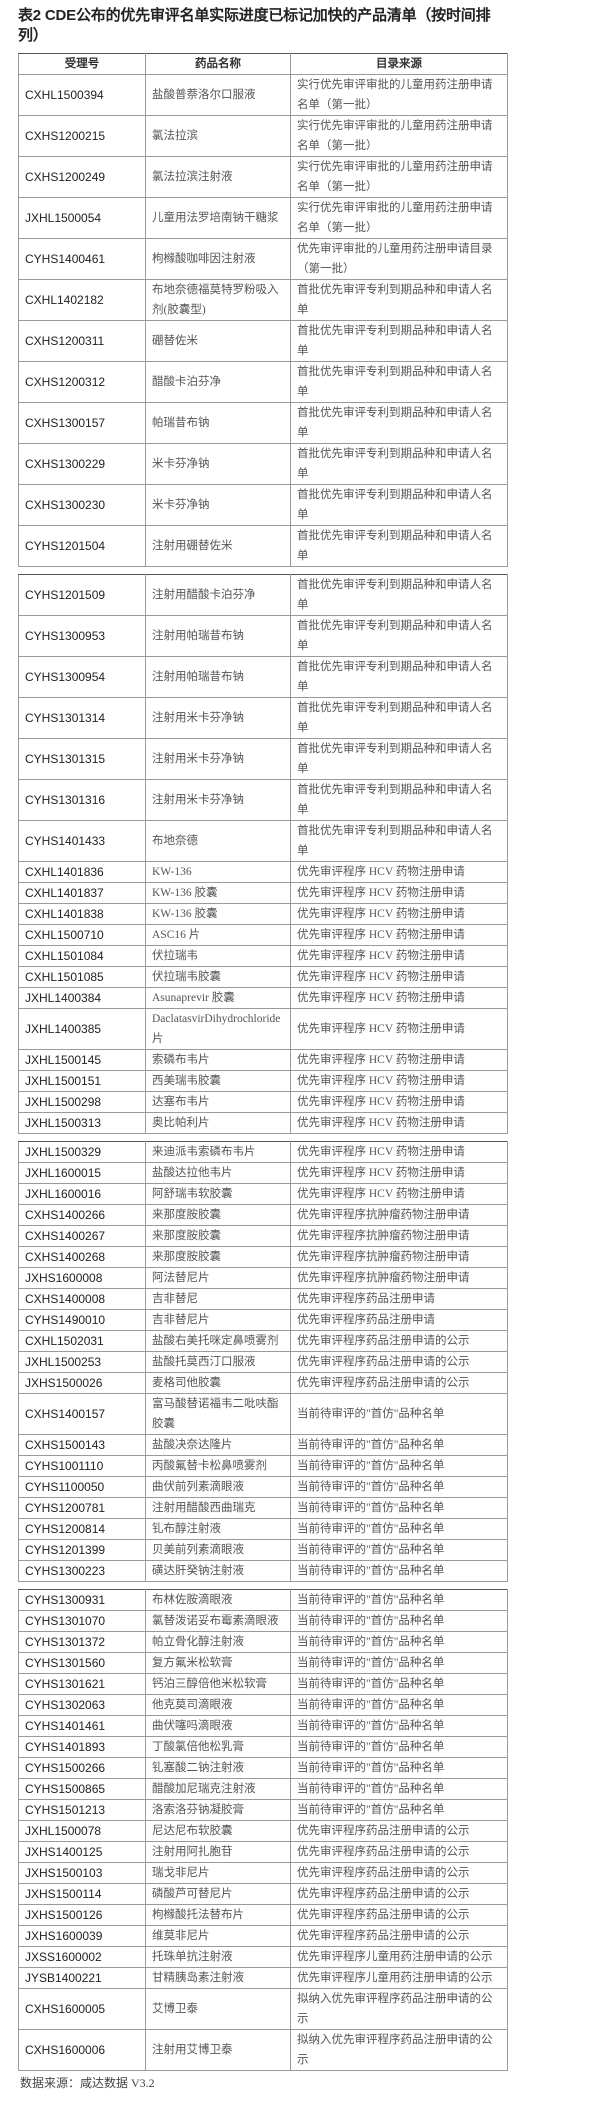 The width and height of the screenshot is (604, 2104). What do you see at coordinates (82, 1789) in the screenshot?
I see `application-number-cell: CYHS1500865` at bounding box center [82, 1789].